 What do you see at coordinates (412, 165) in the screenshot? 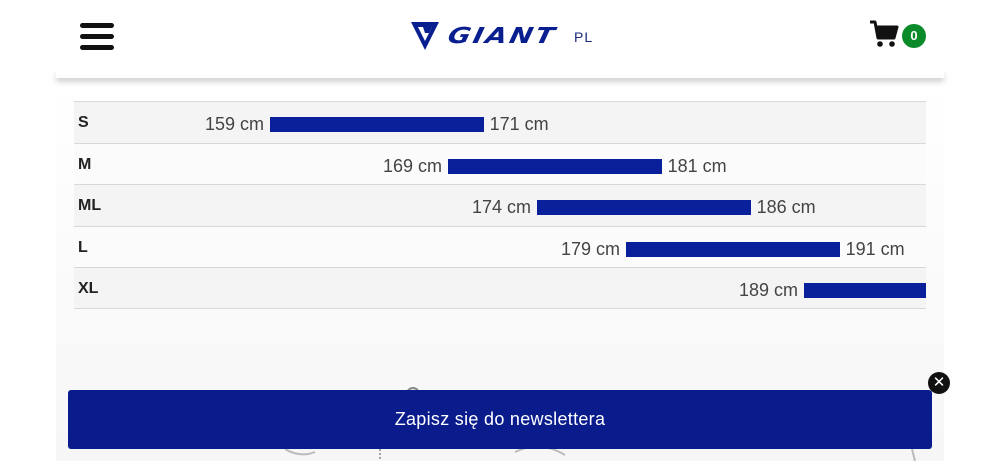
I see `range-min-label: 169 cm` at bounding box center [412, 165].